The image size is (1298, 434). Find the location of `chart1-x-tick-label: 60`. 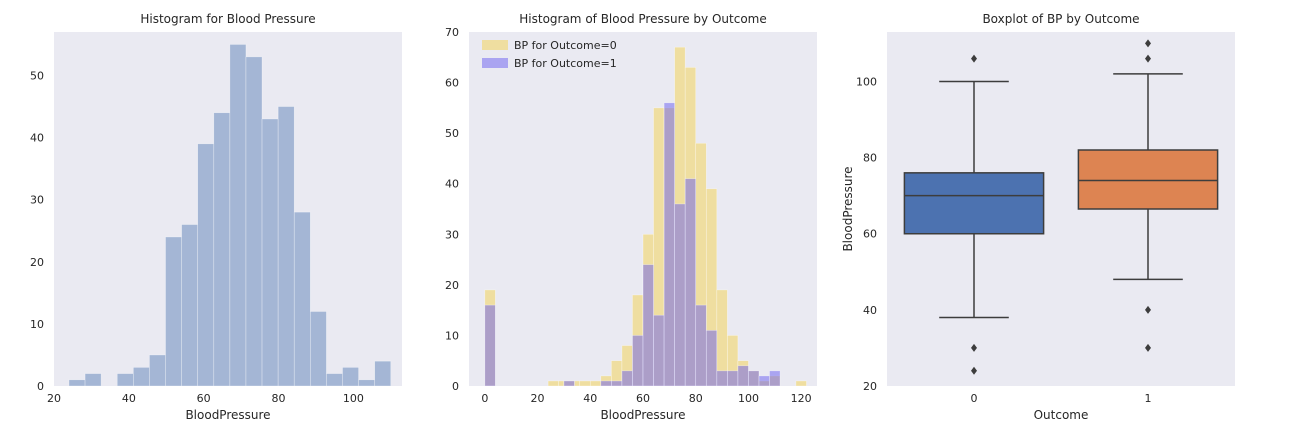

chart1-x-tick-label: 60 is located at coordinates (204, 398).